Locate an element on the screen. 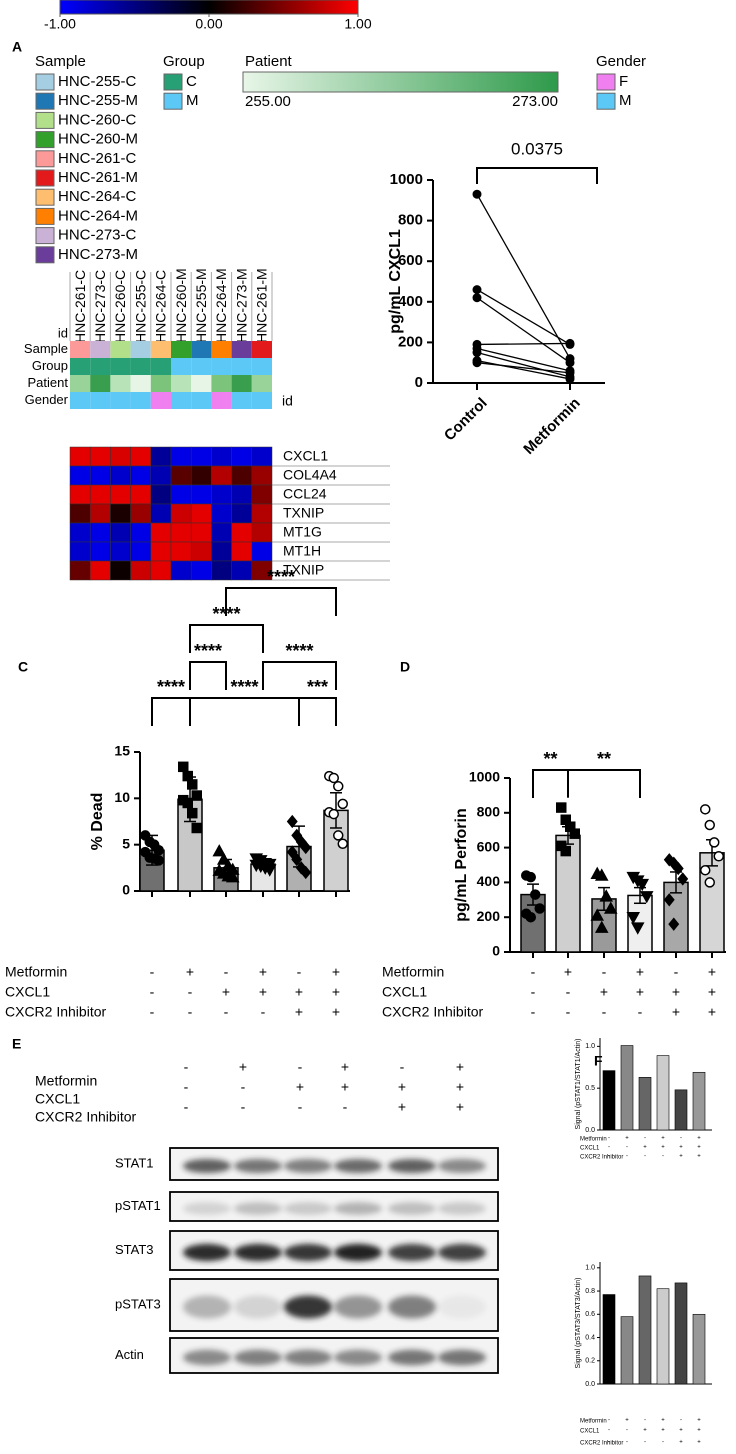 The height and width of the screenshot is (1454, 736). colorbar-tick-label: -1.00 is located at coordinates (60, 24).